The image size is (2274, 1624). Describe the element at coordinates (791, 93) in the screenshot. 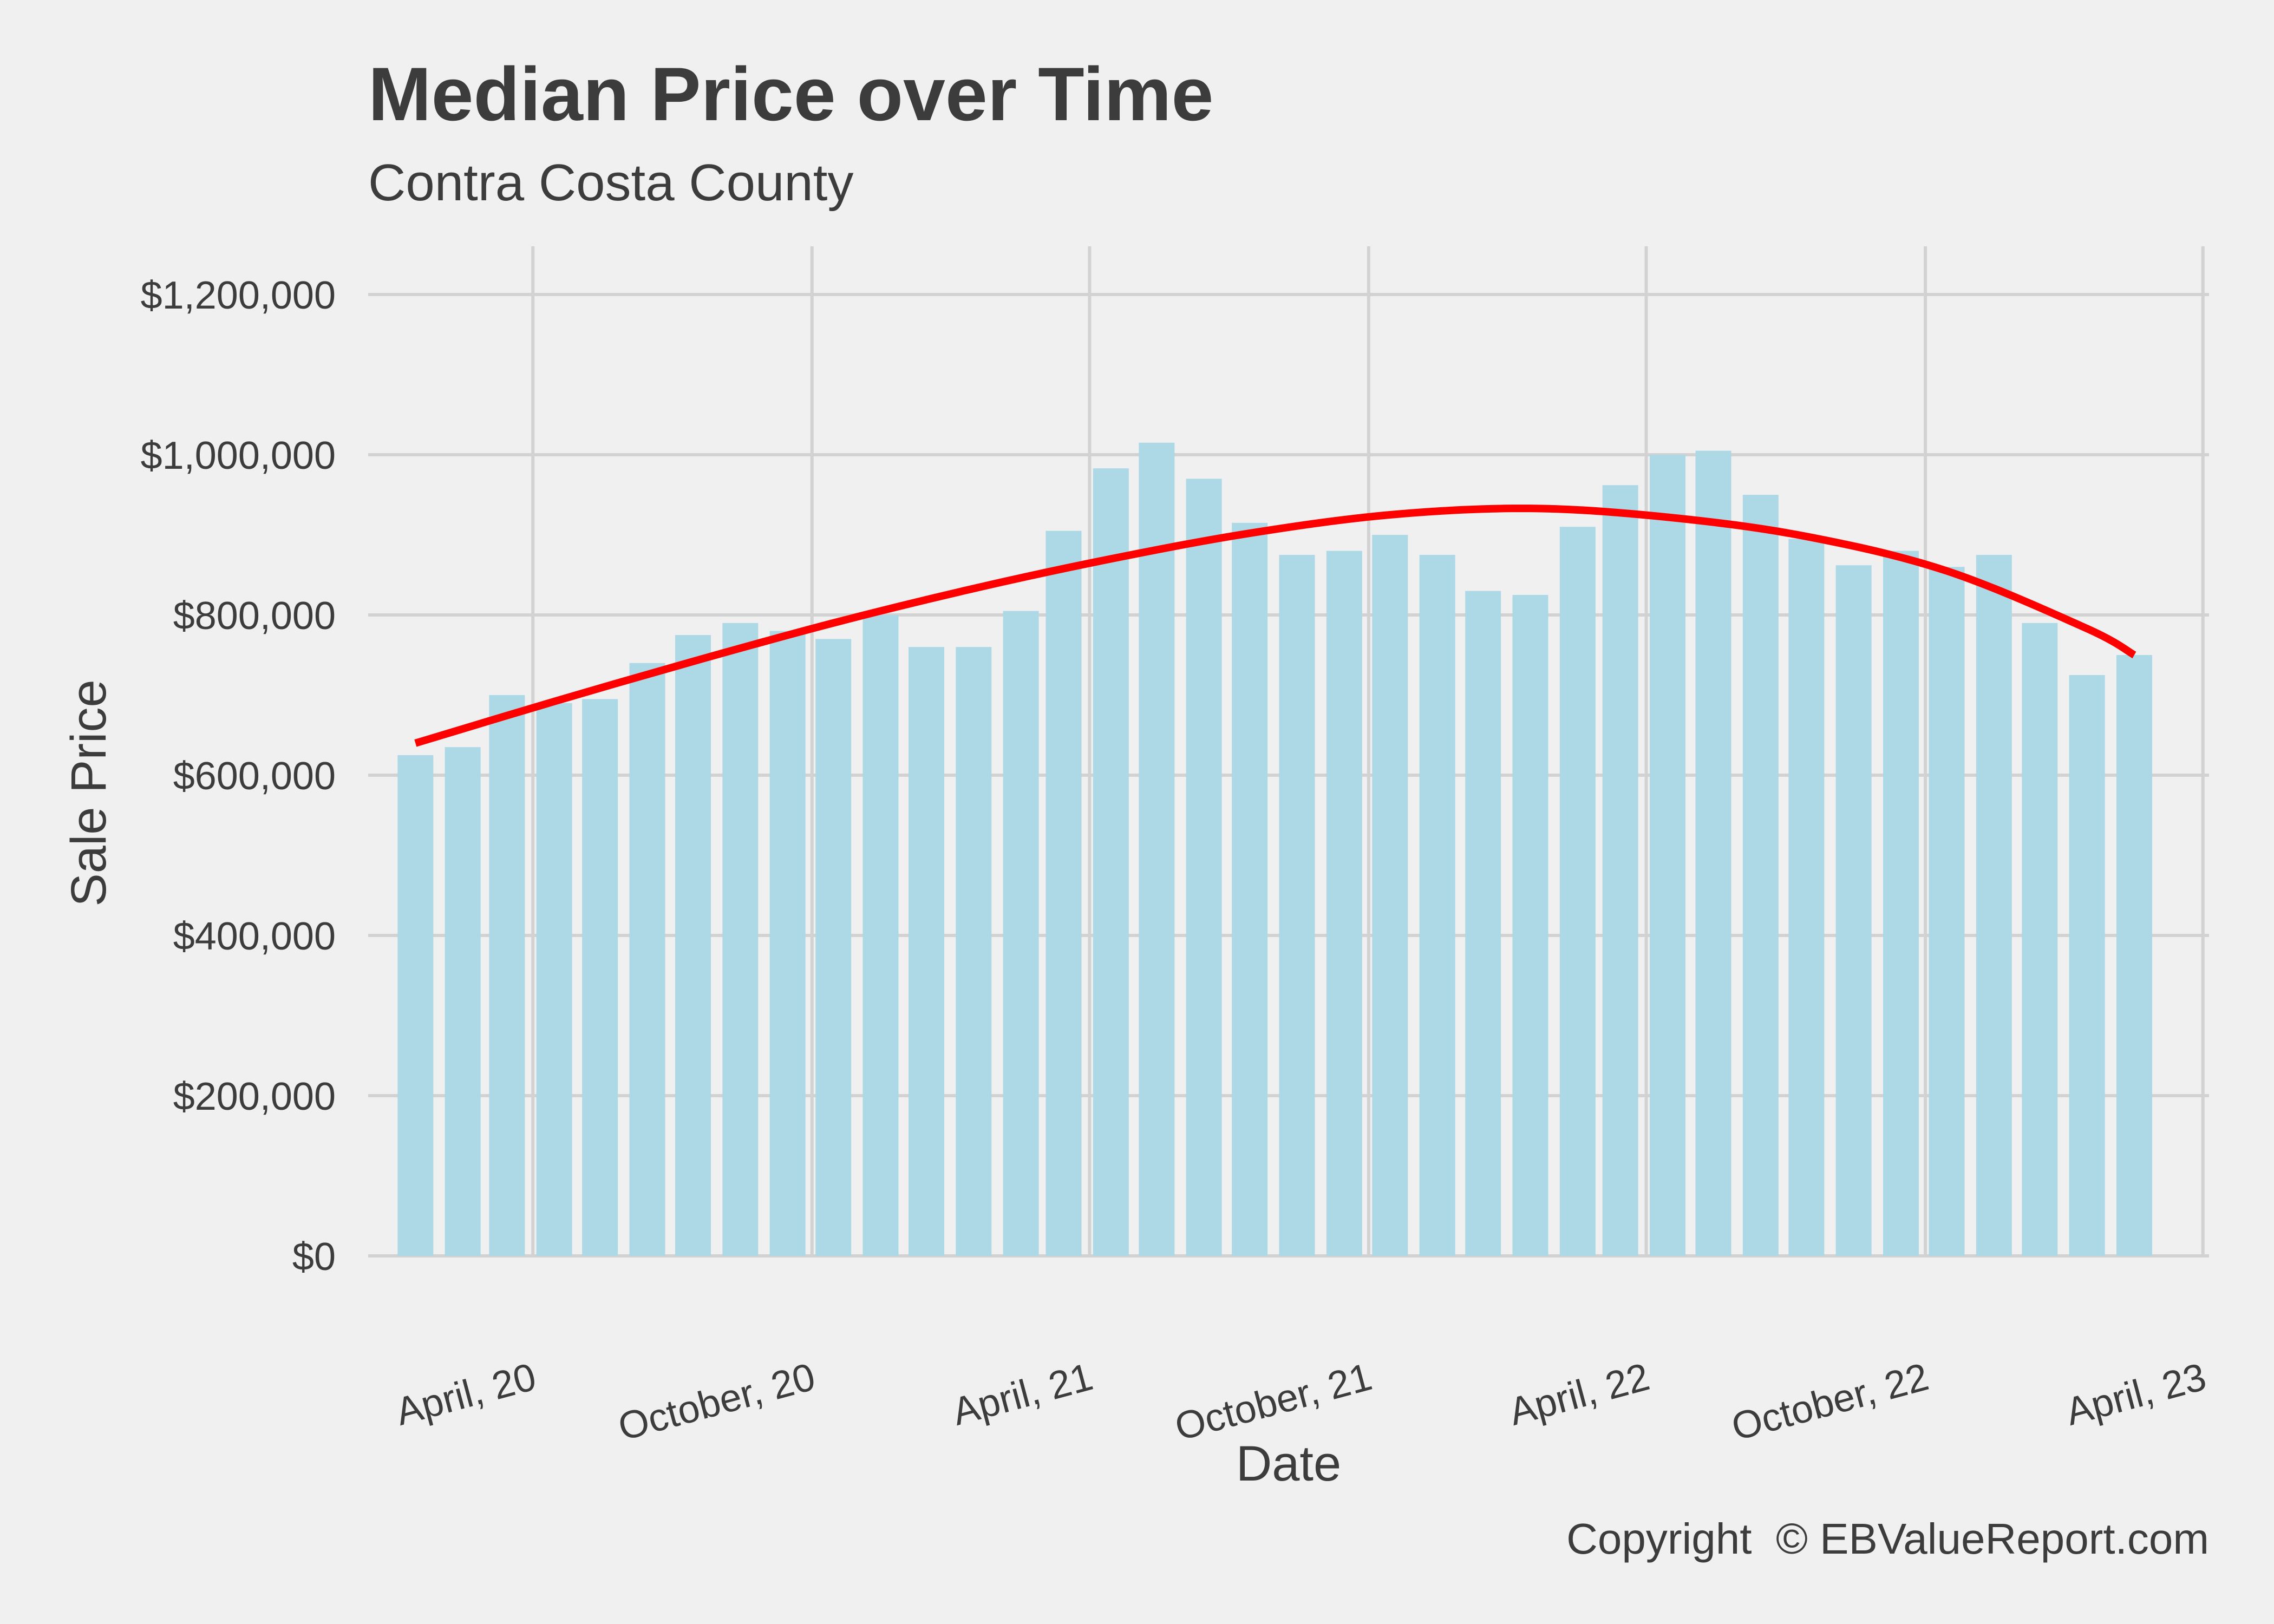

I see `chart-title: Median Price over Time` at that location.